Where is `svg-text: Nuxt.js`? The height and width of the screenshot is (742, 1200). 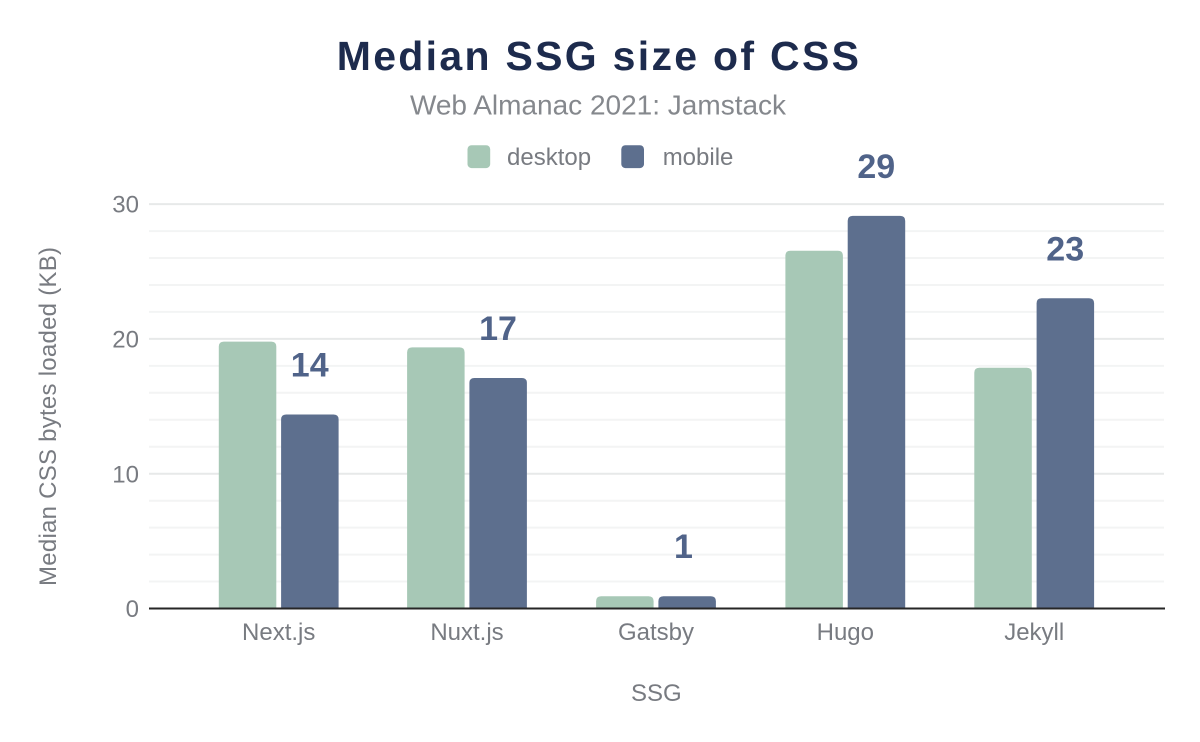
svg-text: Nuxt.js is located at coordinates (466, 632).